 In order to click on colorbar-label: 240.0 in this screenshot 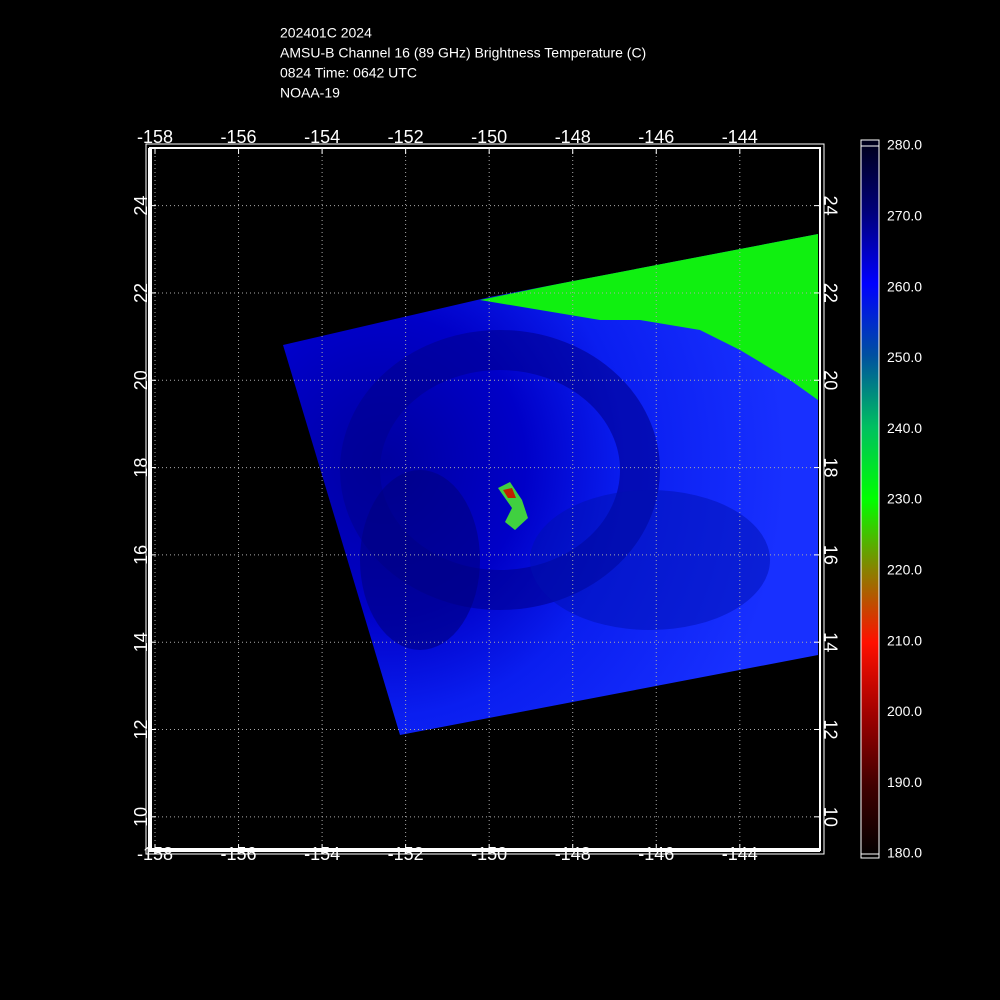, I will do `click(904, 428)`.